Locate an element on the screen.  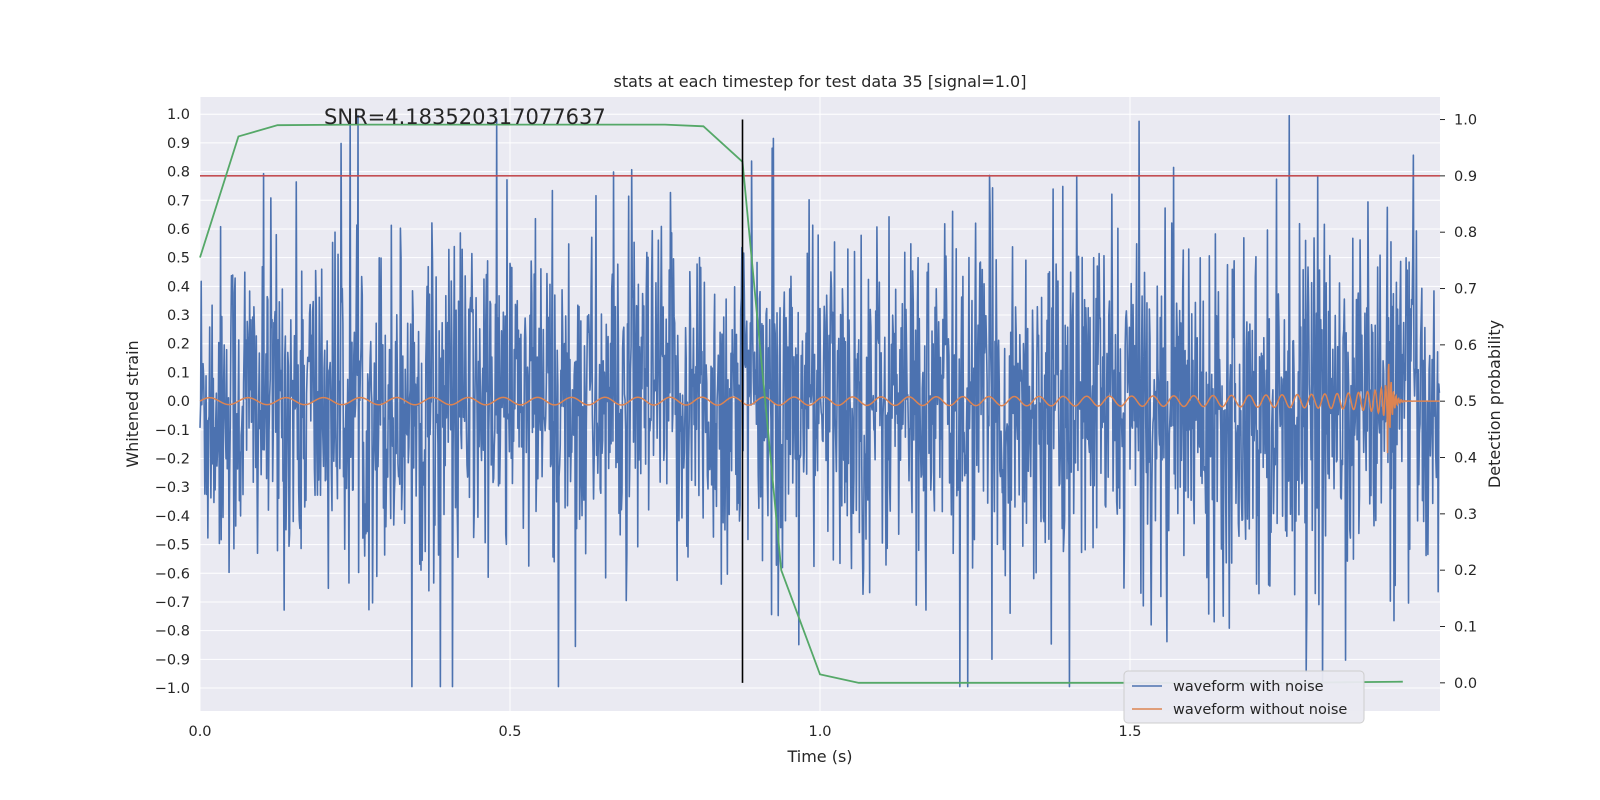
y-tick-label: −0.8 is located at coordinates (172, 632).